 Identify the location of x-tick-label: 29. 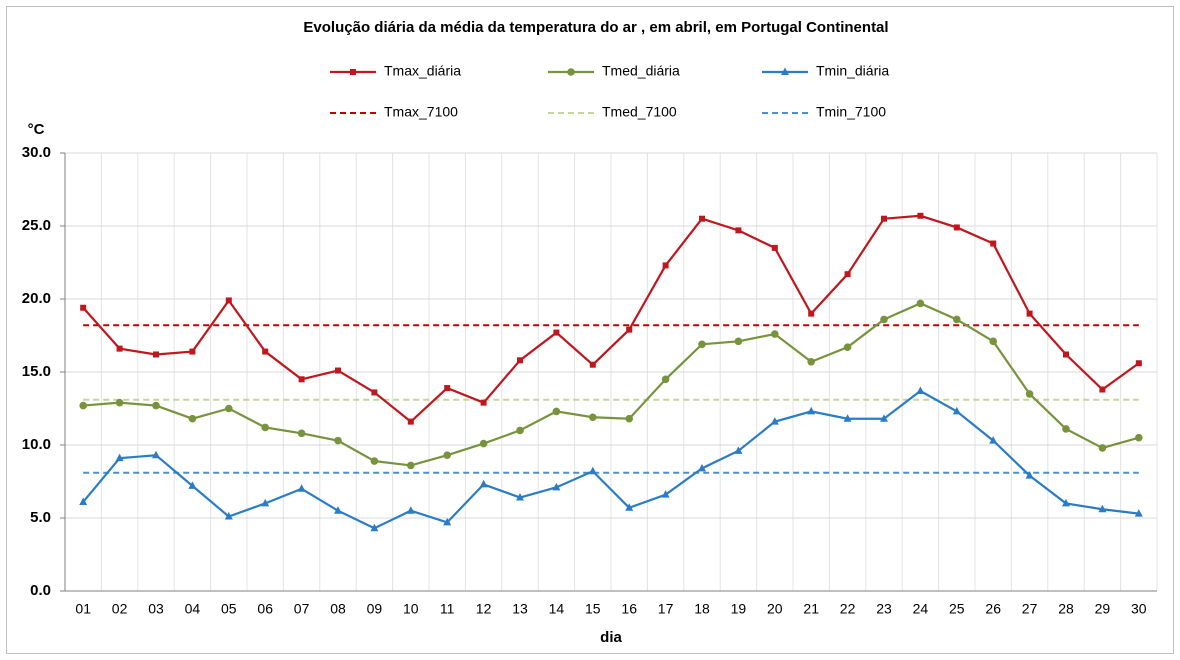
(1103, 609).